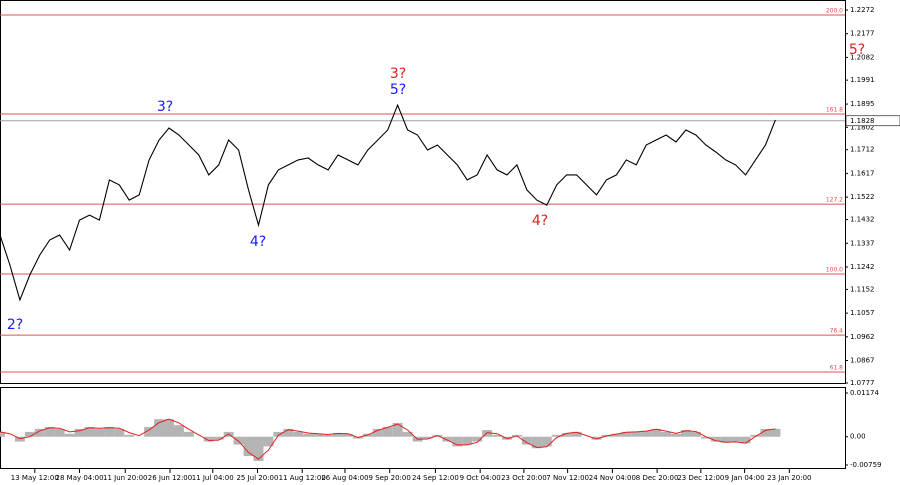 Image resolution: width=900 pixels, height=485 pixels. Describe the element at coordinates (862, 150) in the screenshot. I see `y-tick-label: 1.1712` at that location.